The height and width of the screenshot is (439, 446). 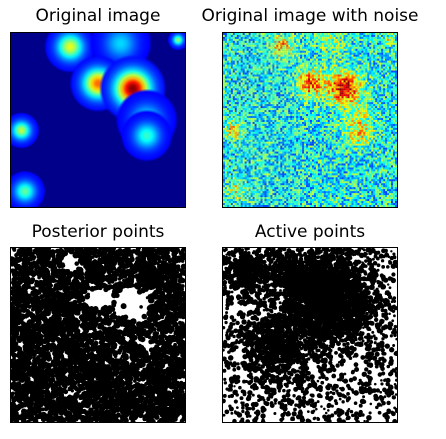 What do you see at coordinates (98, 16) in the screenshot?
I see `title-original-image: Original image` at bounding box center [98, 16].